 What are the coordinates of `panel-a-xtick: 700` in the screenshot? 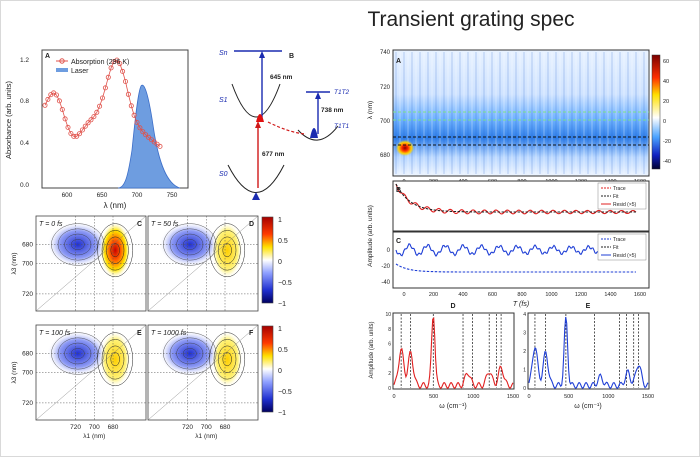 It's located at (137, 195).